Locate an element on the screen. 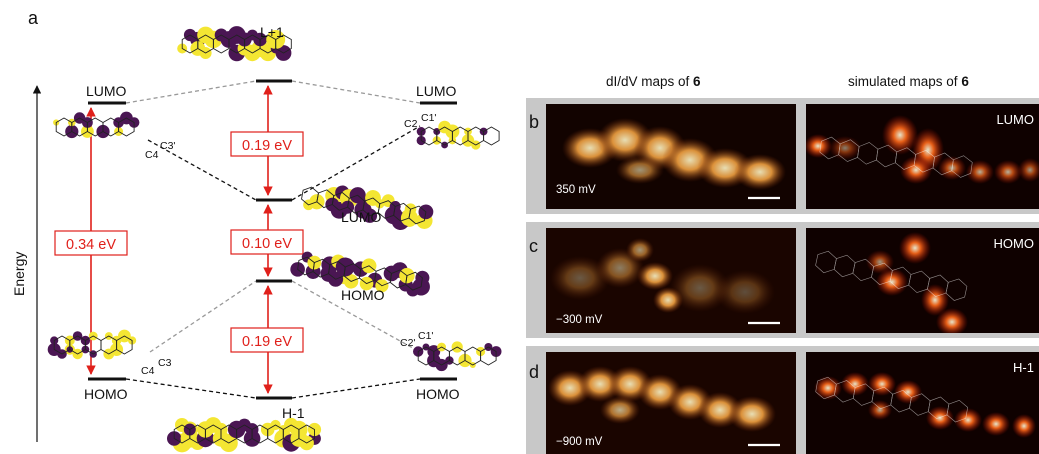  map-headers: dI/dV maps of 6 simulated maps of 6 is located at coordinates (787, 81).